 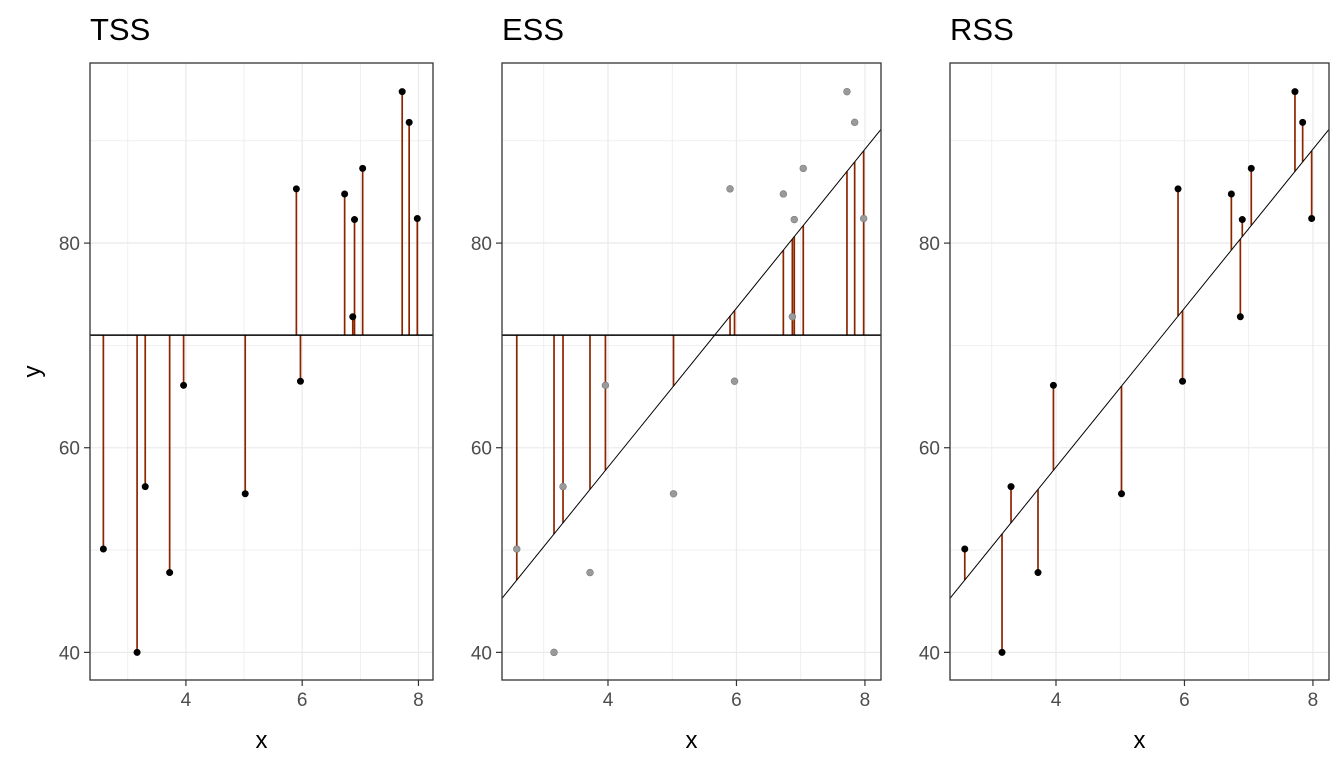 What do you see at coordinates (982, 29) in the screenshot?
I see `panel-title: RSS` at bounding box center [982, 29].